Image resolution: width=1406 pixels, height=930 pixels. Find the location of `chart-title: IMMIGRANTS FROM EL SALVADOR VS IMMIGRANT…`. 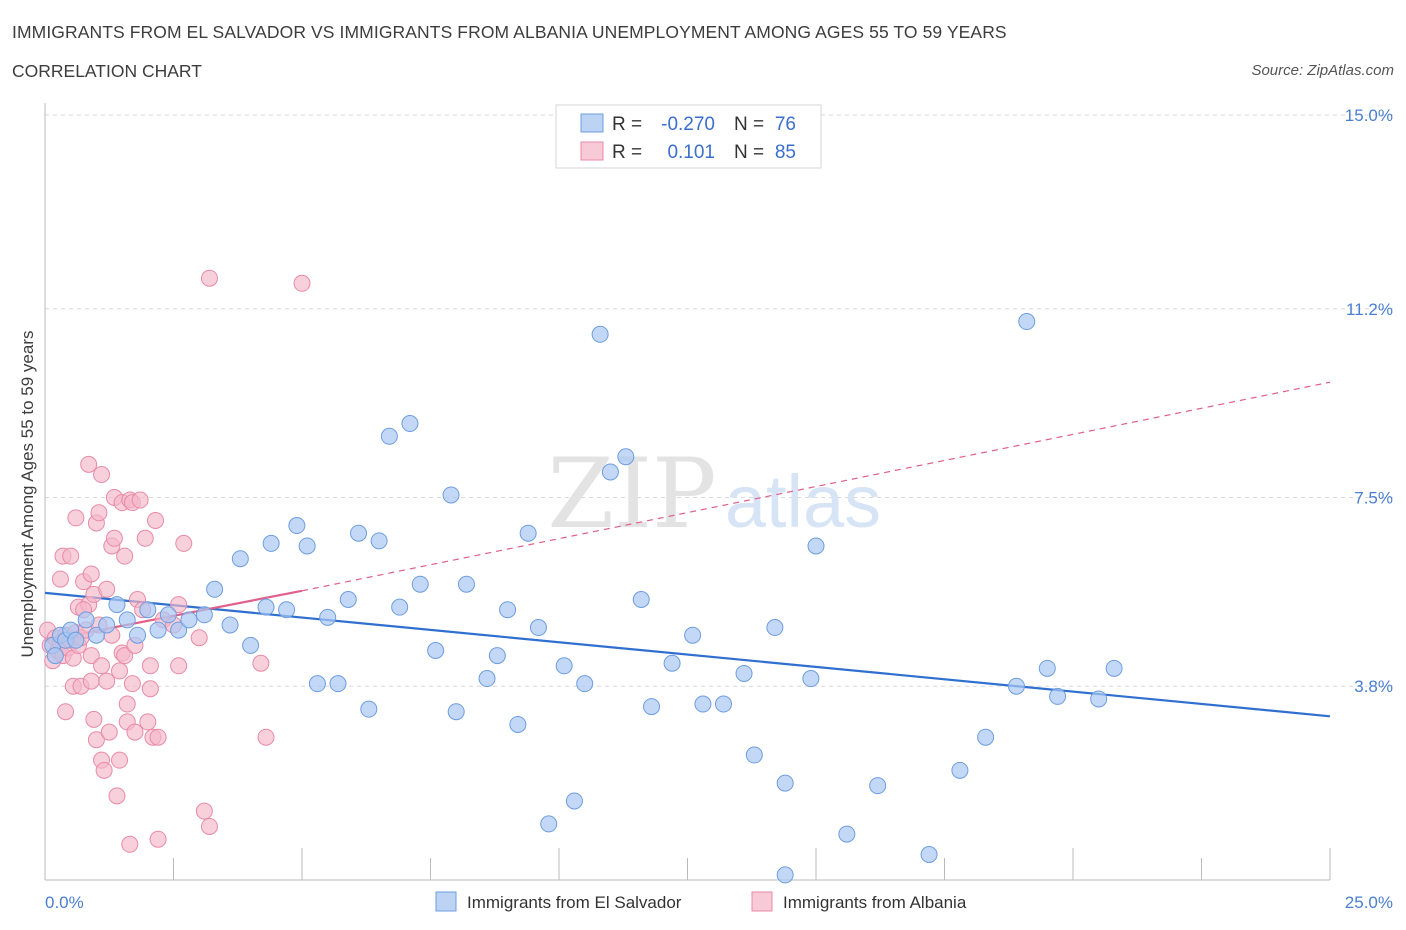

chart-title: IMMIGRANTS FROM EL SALVADOR VS IMMIGRANT… is located at coordinates (509, 32).